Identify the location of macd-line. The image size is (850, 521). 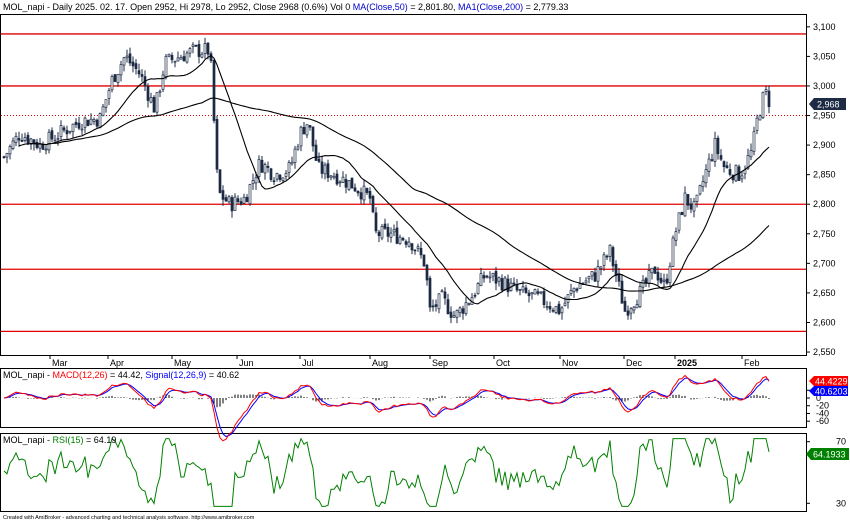
(386, 408).